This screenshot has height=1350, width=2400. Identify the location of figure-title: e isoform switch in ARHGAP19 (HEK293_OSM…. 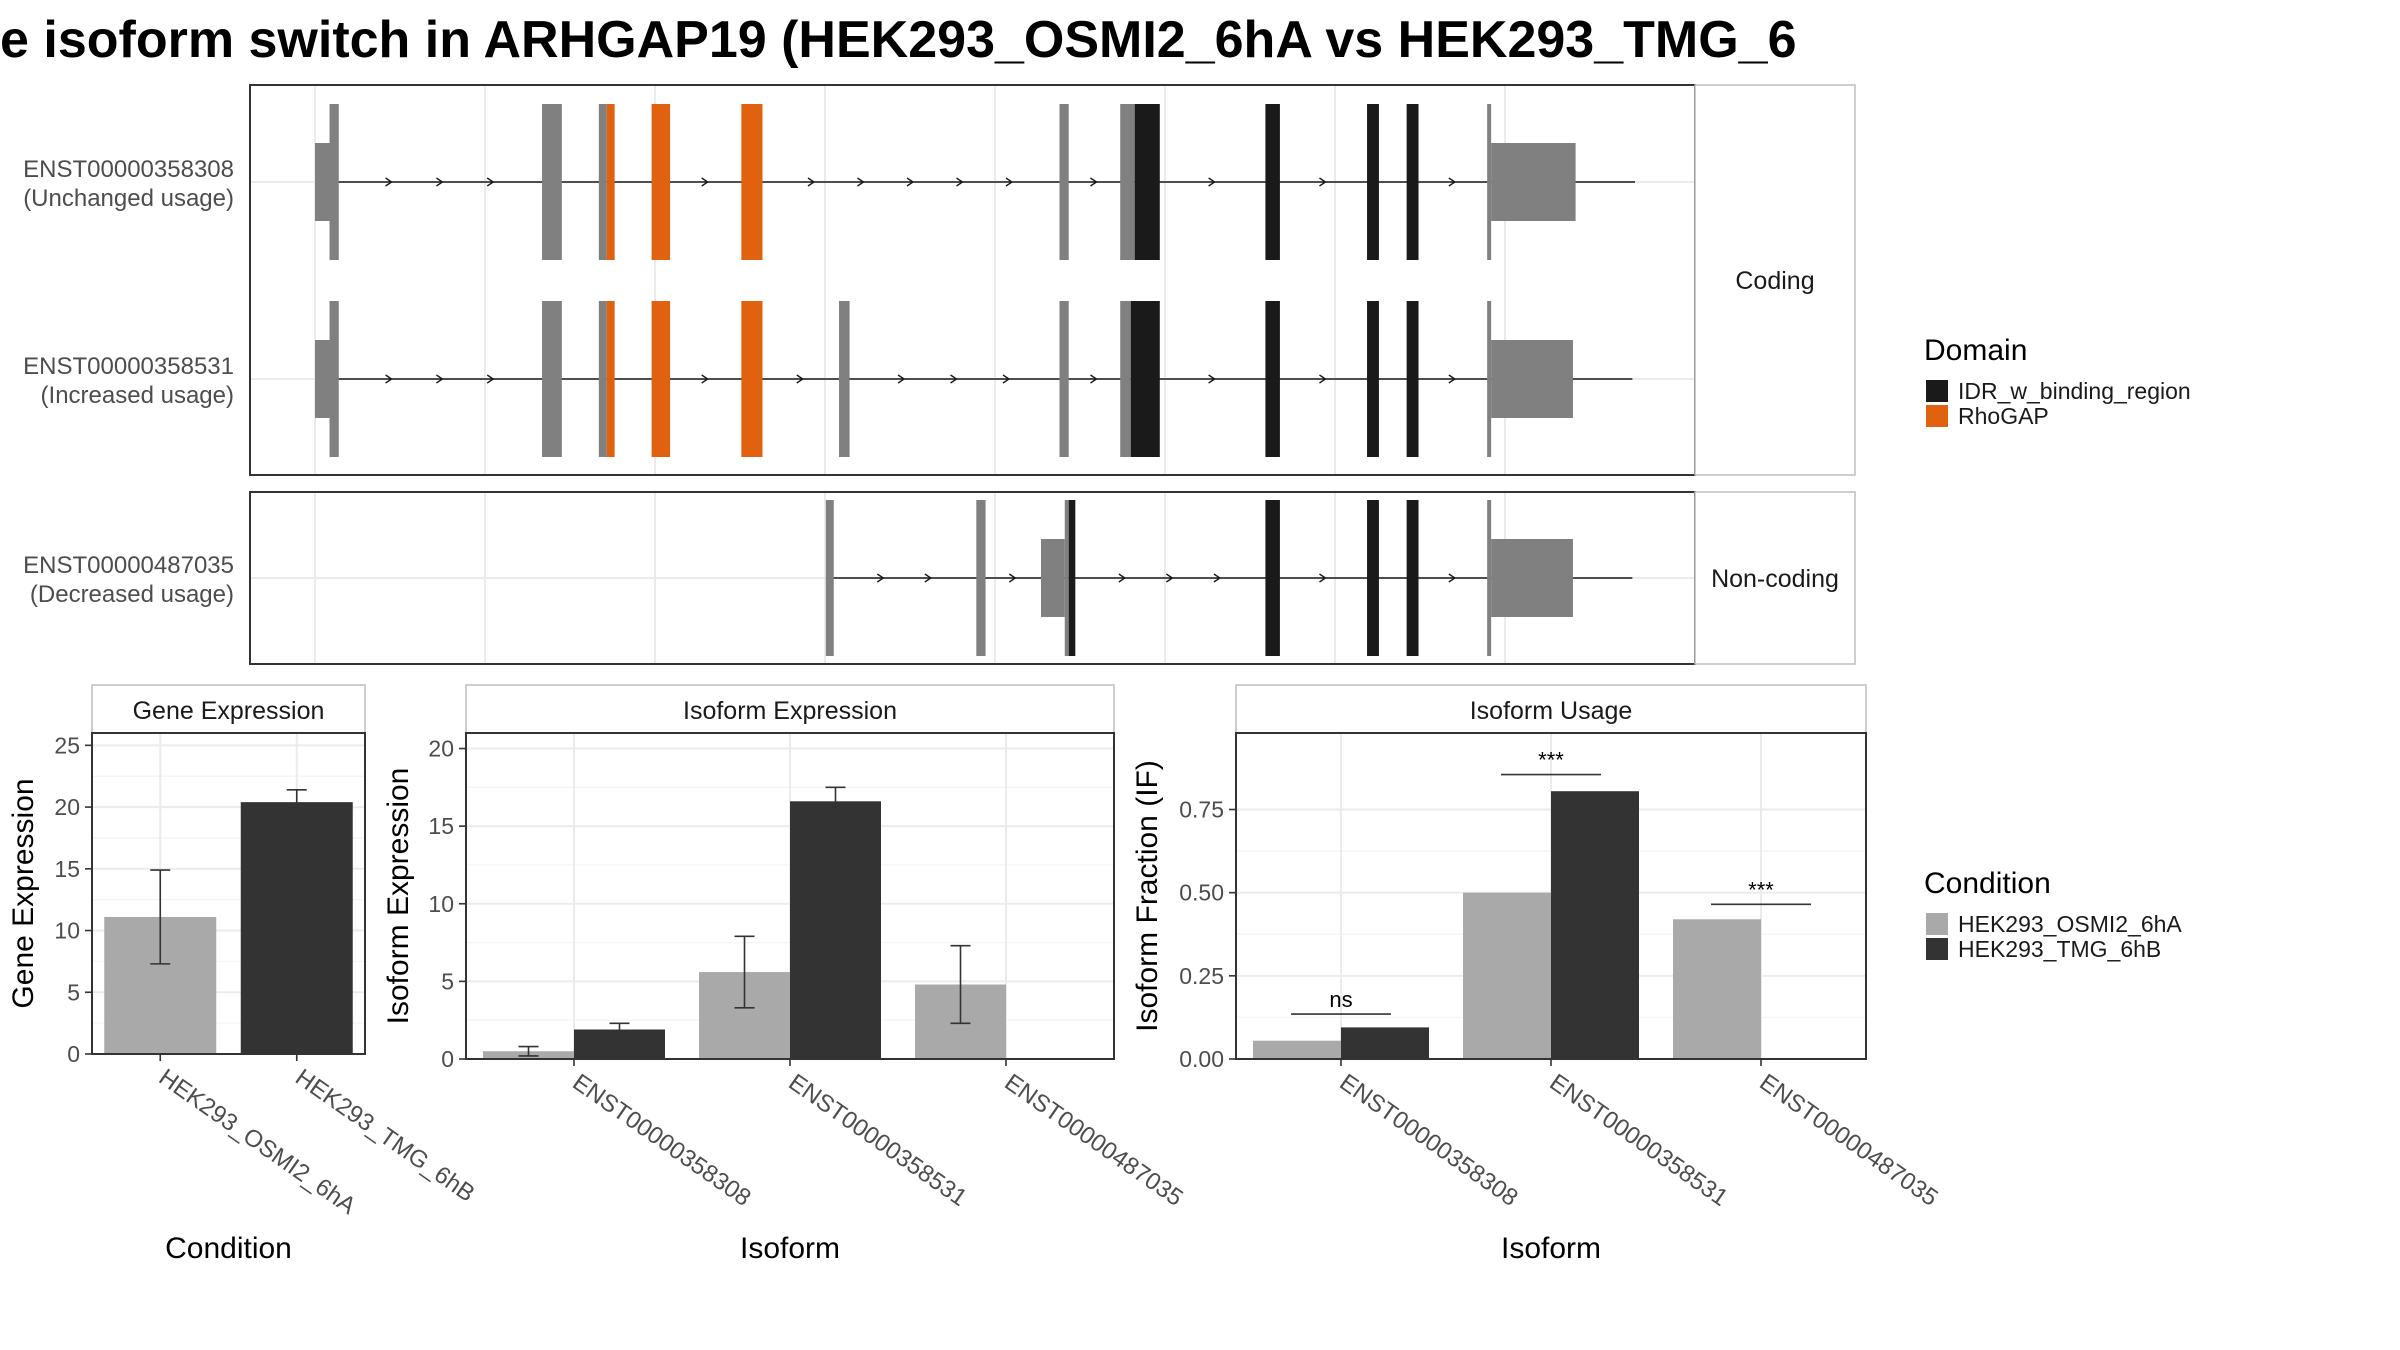
(898, 40).